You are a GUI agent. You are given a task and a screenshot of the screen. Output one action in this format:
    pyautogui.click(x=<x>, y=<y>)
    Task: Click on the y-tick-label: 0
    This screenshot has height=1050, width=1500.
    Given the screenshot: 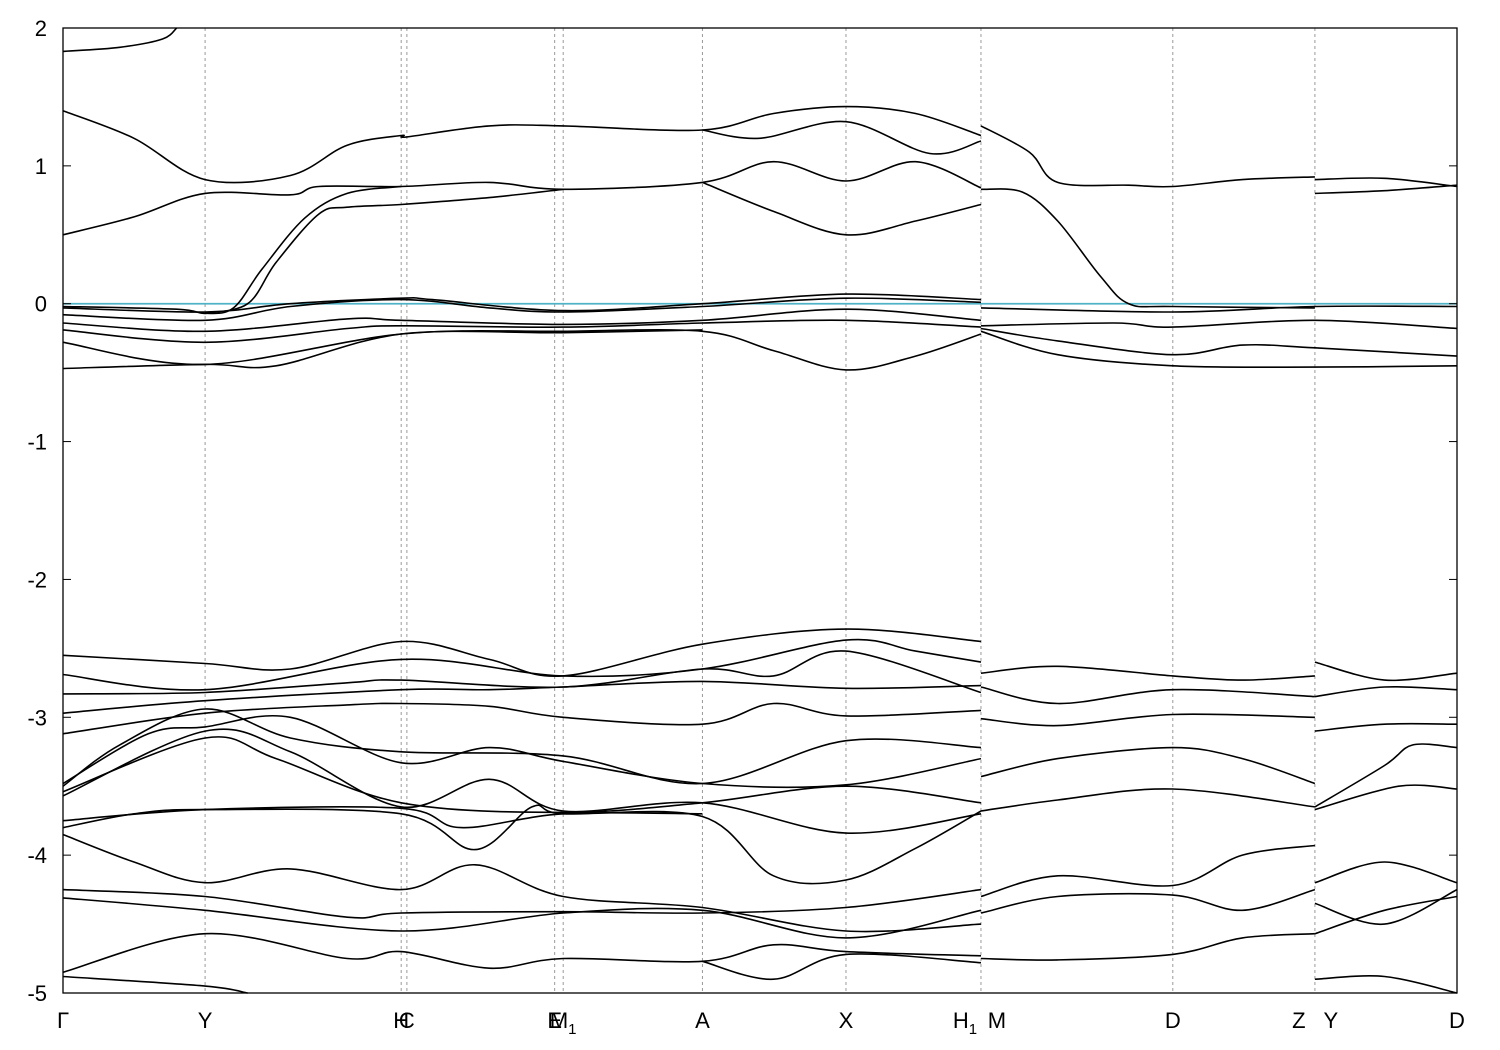 What is the action you would take?
    pyautogui.click(x=41, y=304)
    